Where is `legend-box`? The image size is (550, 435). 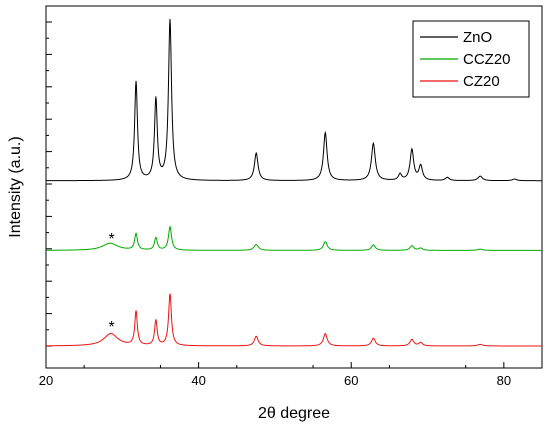 legend-box is located at coordinates (471, 59).